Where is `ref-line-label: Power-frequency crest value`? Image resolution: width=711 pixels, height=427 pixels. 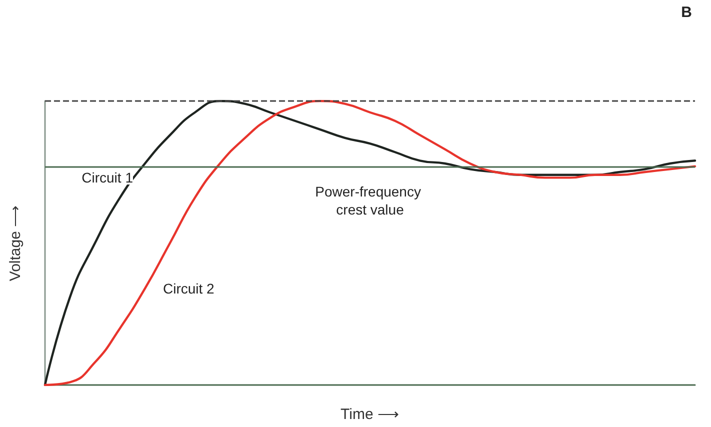 ref-line-label: Power-frequency crest value is located at coordinates (370, 200).